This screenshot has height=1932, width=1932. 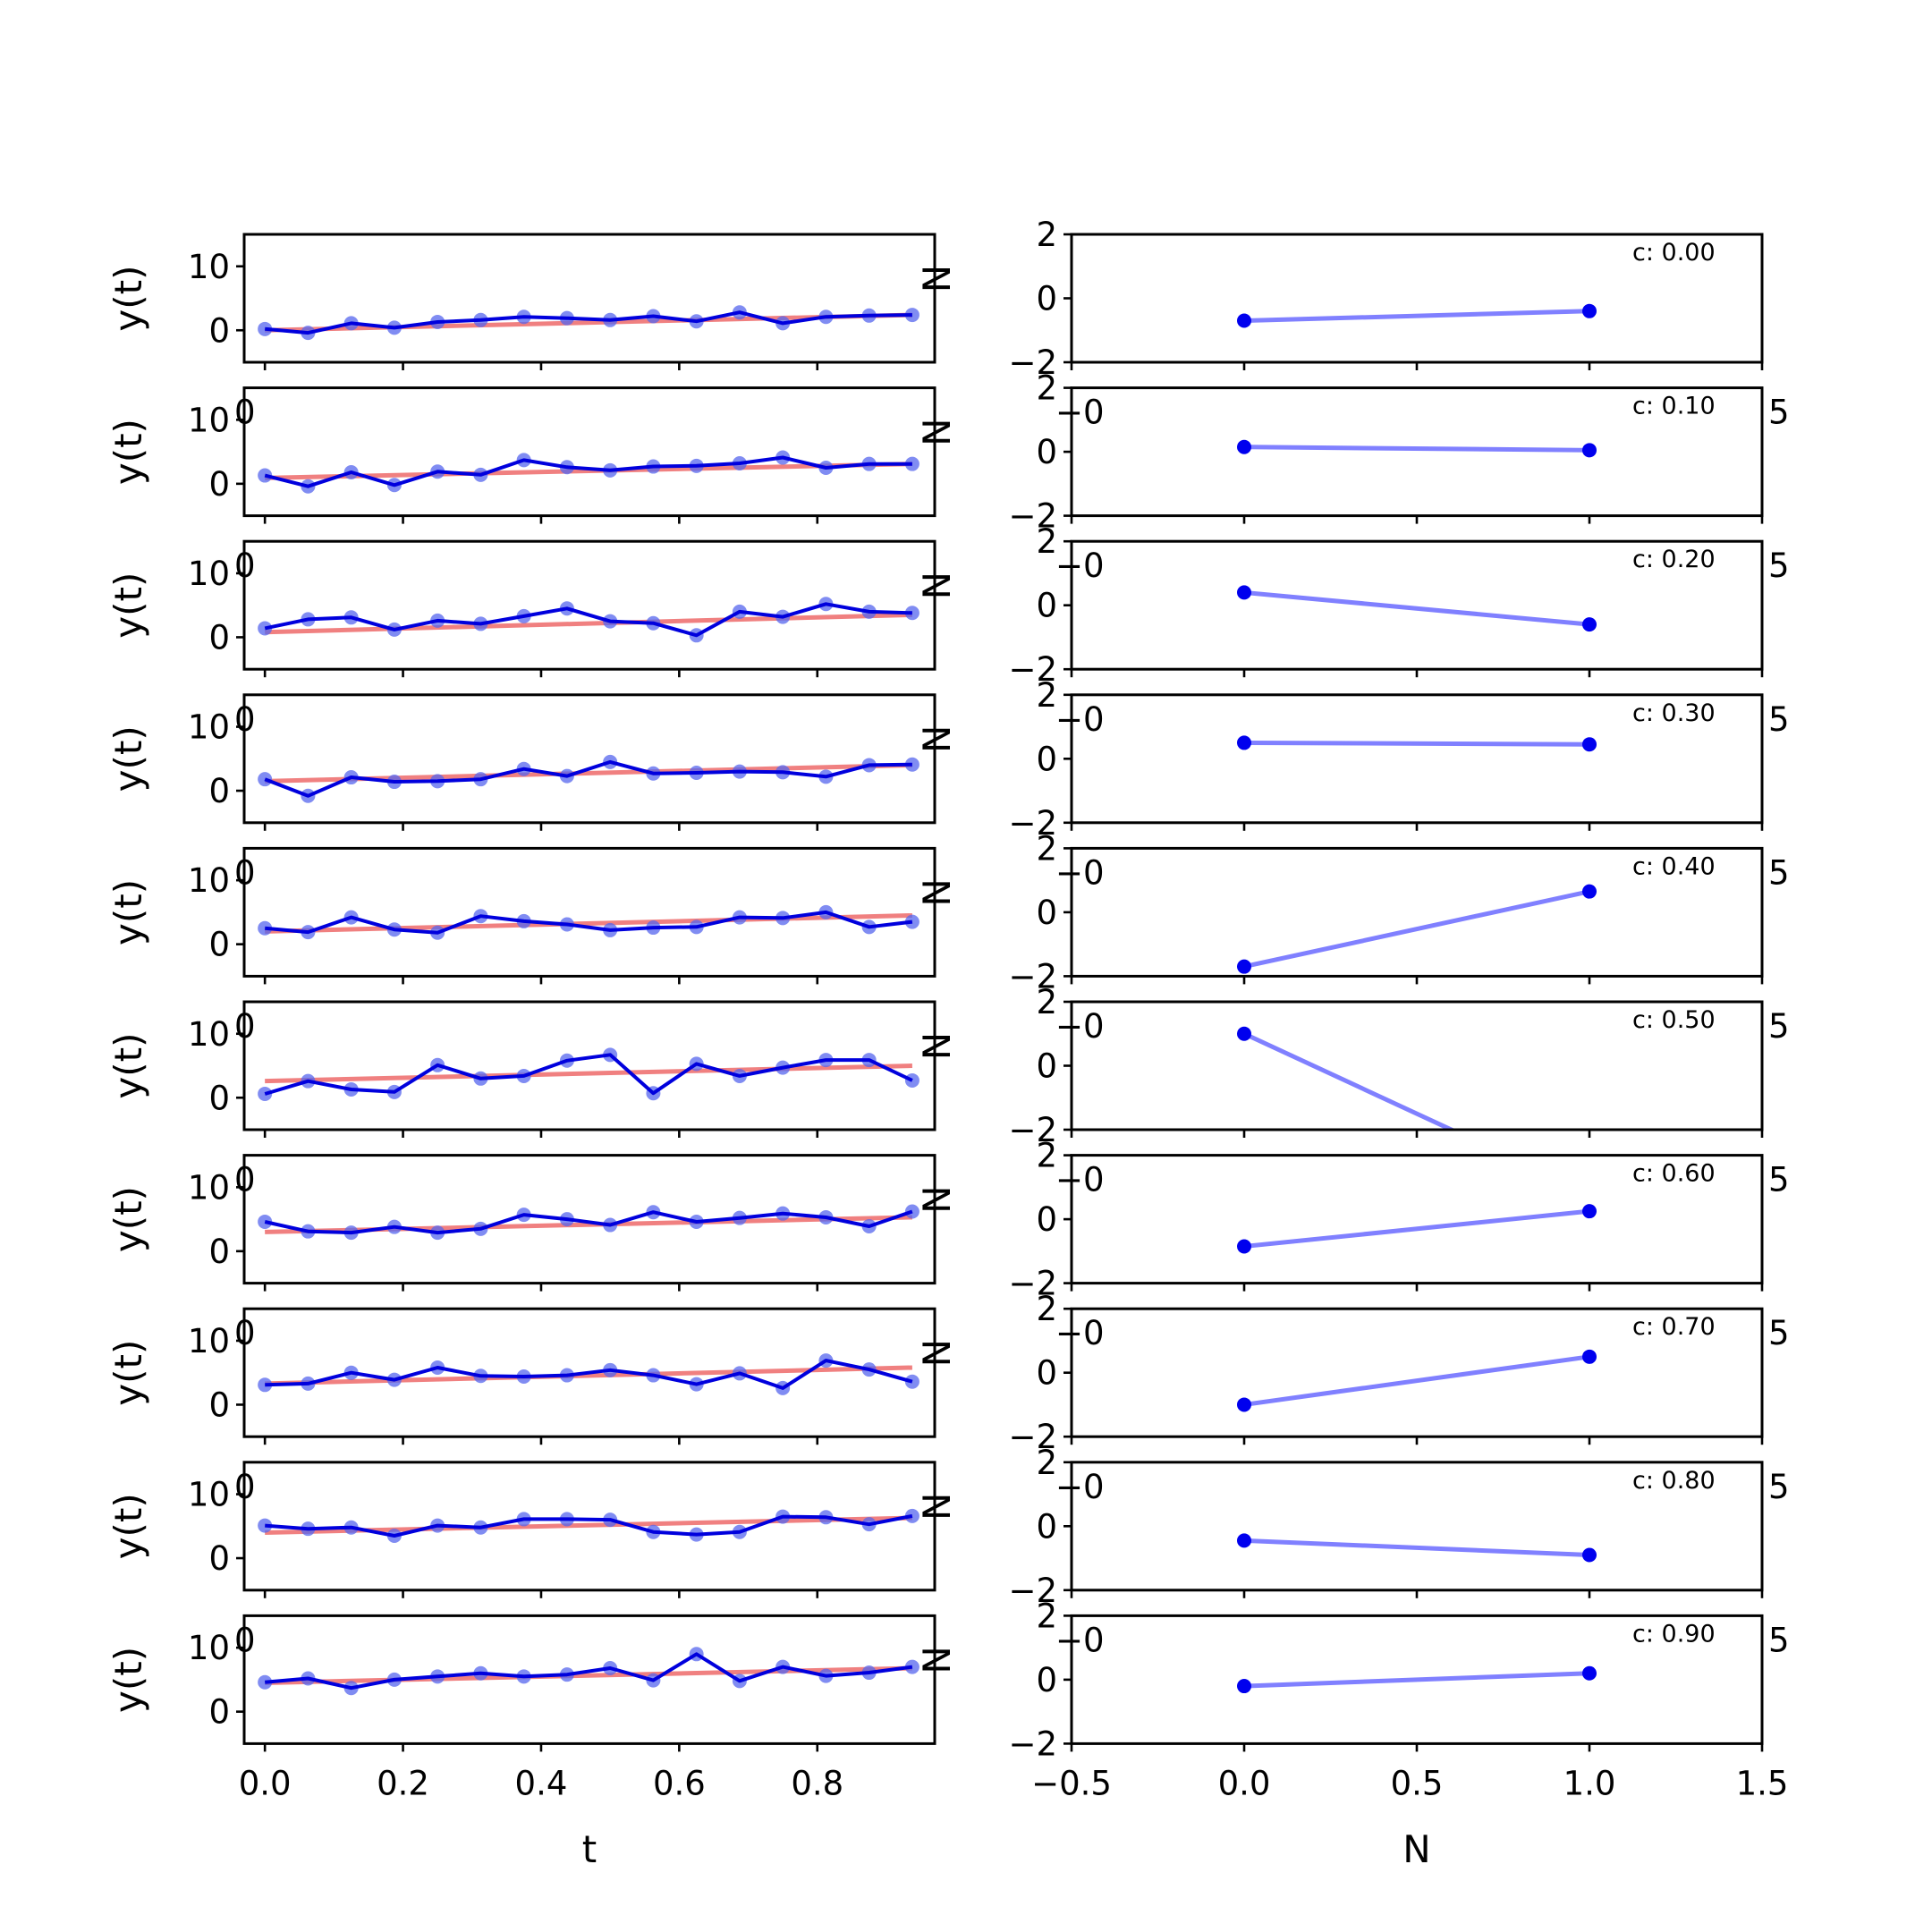 What do you see at coordinates (1244, 1783) in the screenshot?
I see `x-tick-label: 0.0` at bounding box center [1244, 1783].